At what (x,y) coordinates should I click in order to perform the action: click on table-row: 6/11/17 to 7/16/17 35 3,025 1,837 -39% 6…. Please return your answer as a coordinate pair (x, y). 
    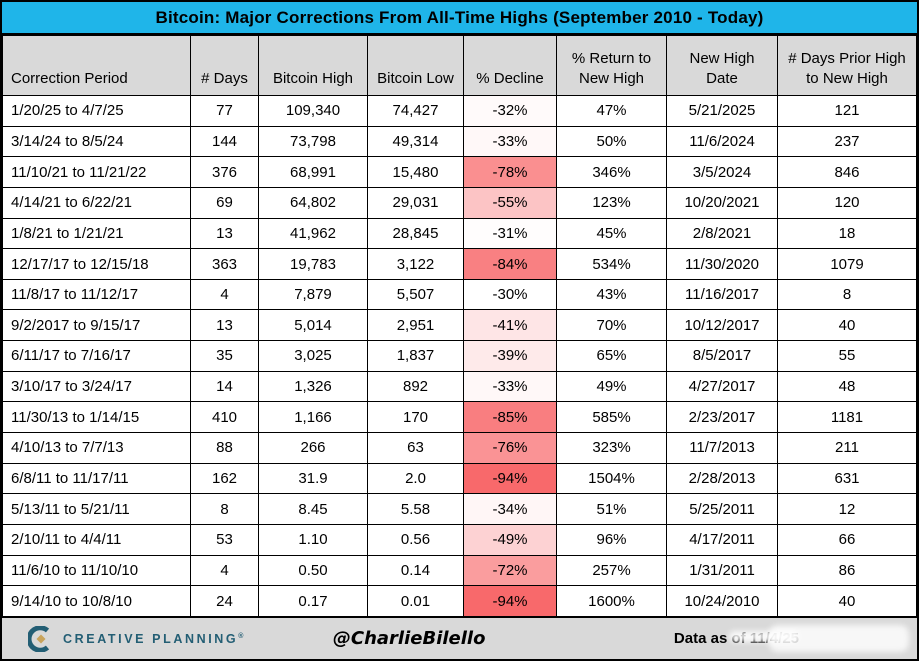
    Looking at the image, I should click on (459, 356).